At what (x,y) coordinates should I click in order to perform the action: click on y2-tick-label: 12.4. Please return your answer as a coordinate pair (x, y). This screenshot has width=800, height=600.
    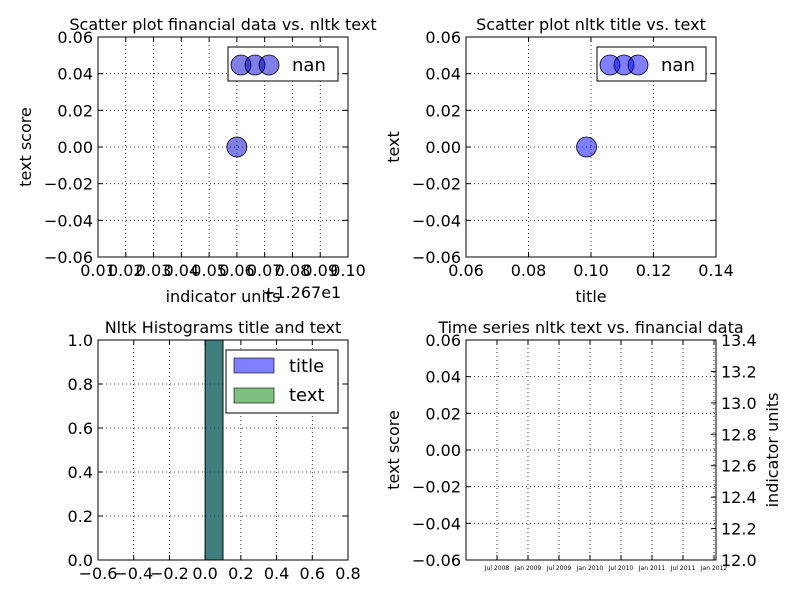
    Looking at the image, I should click on (739, 497).